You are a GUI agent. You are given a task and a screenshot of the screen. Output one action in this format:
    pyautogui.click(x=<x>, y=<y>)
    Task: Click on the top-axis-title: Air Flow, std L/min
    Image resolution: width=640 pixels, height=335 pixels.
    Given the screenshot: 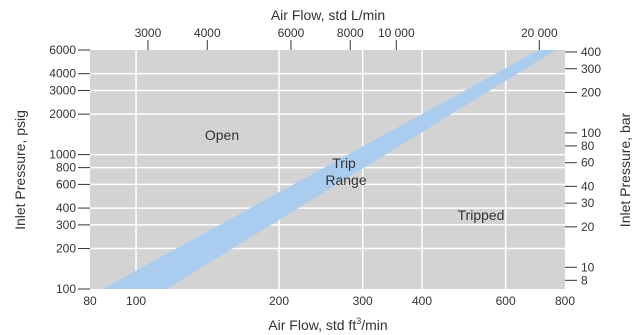 What is the action you would take?
    pyautogui.click(x=328, y=15)
    